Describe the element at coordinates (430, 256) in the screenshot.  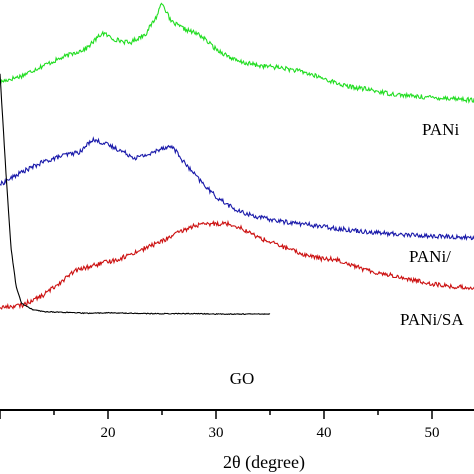
I see `series-label-pani: PANi/` at that location.